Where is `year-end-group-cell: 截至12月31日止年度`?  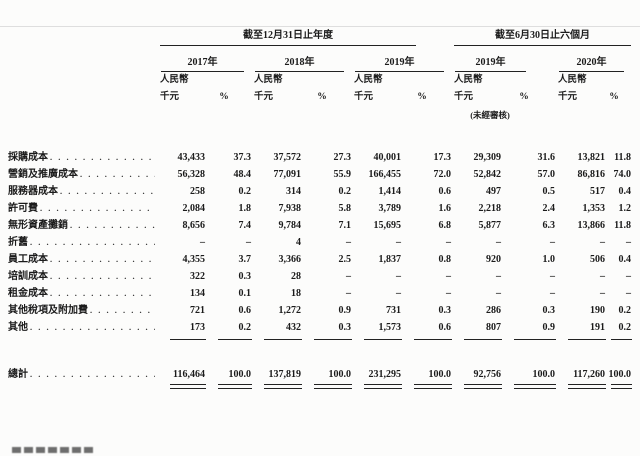 year-end-group-cell: 截至12月31日止年度 is located at coordinates (305, 36).